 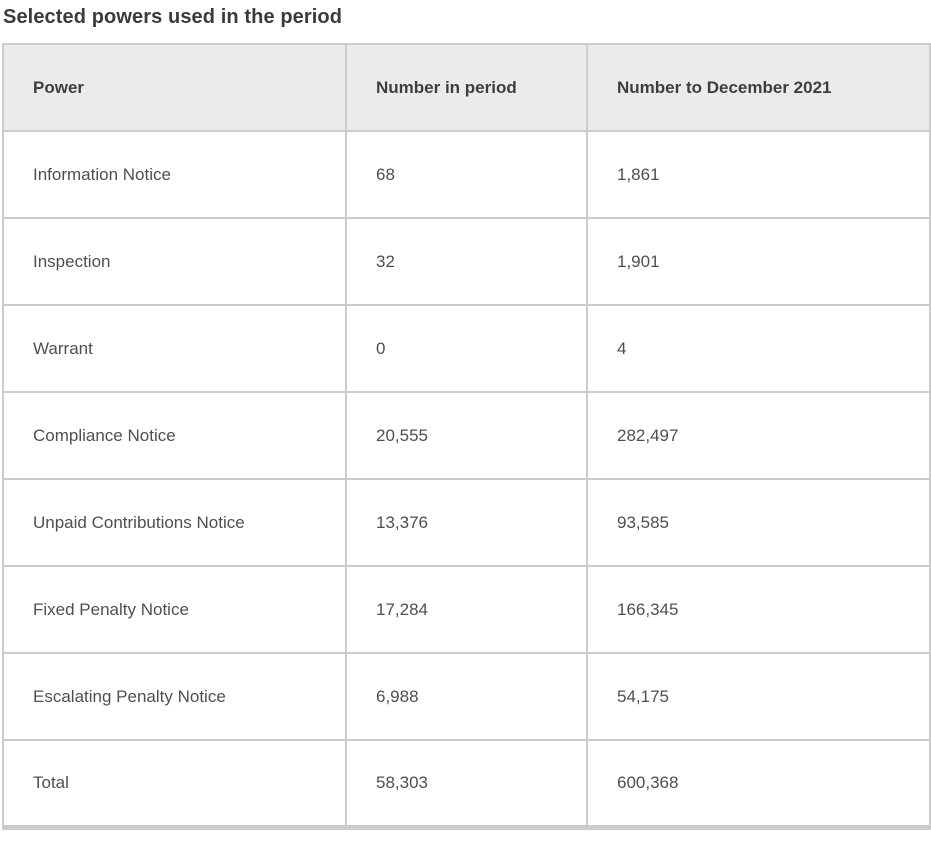 I want to click on number-to-december-2021-cell: 4, so click(x=758, y=348).